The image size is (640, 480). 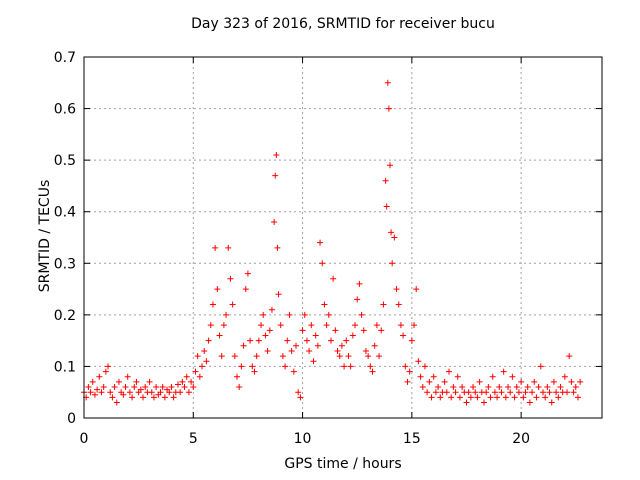 I want to click on y-tick-label: 0.7, so click(x=65, y=58).